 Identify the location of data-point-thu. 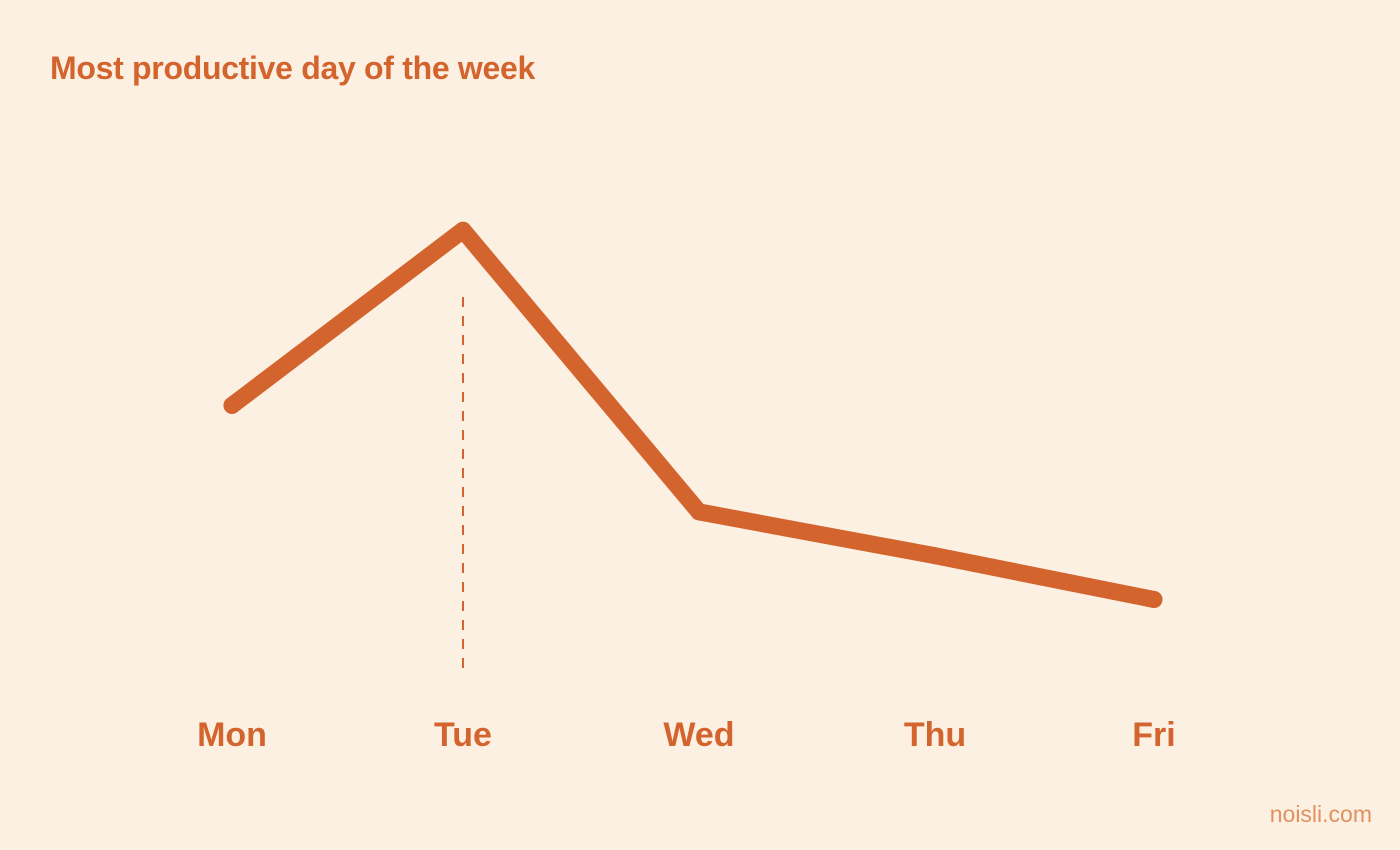
(935, 556).